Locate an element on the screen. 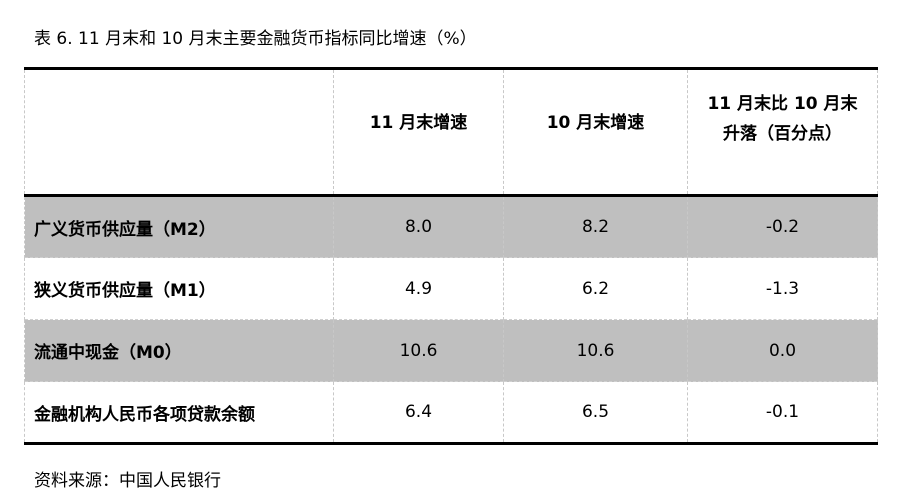  cell-change: -1.3 is located at coordinates (782, 288).